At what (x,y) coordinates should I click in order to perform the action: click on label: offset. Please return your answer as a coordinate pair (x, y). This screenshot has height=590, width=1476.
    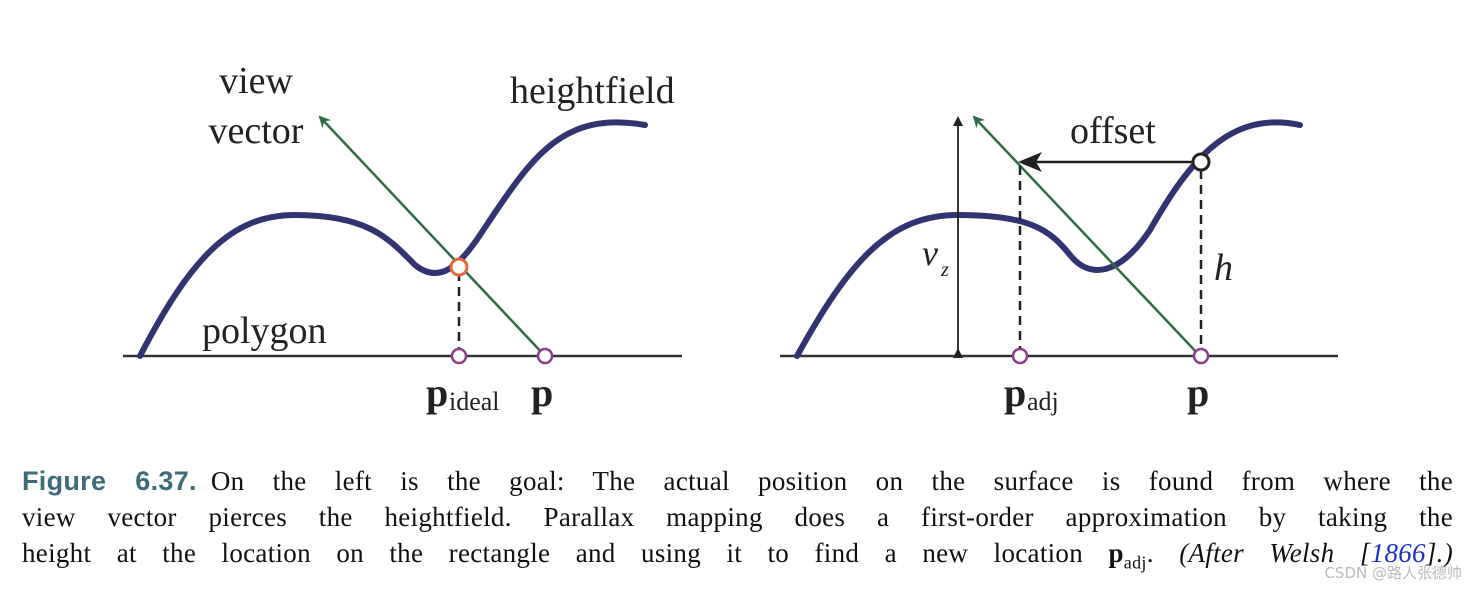
    Looking at the image, I should click on (1113, 131).